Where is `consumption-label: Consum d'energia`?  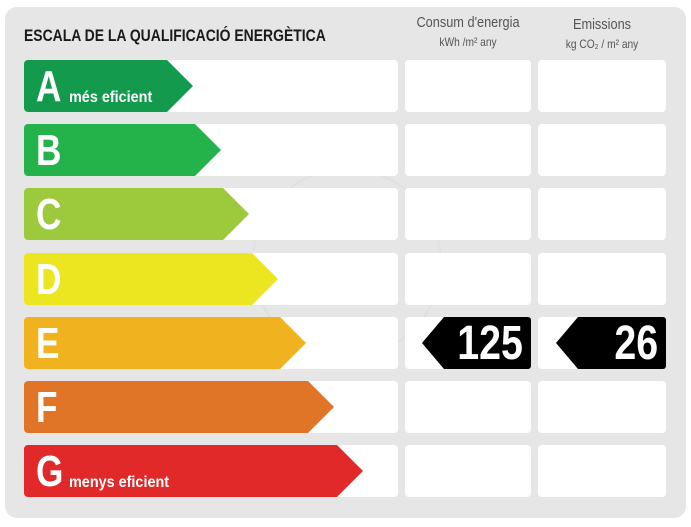
consumption-label: Consum d'energia is located at coordinates (468, 22).